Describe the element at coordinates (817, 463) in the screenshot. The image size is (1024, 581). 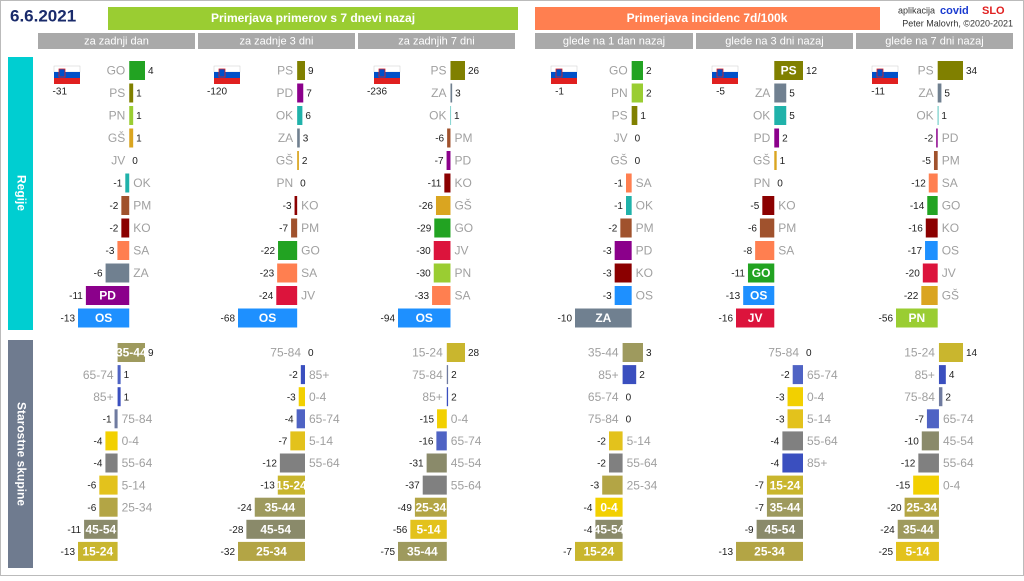
I see `category-label: 85+` at that location.